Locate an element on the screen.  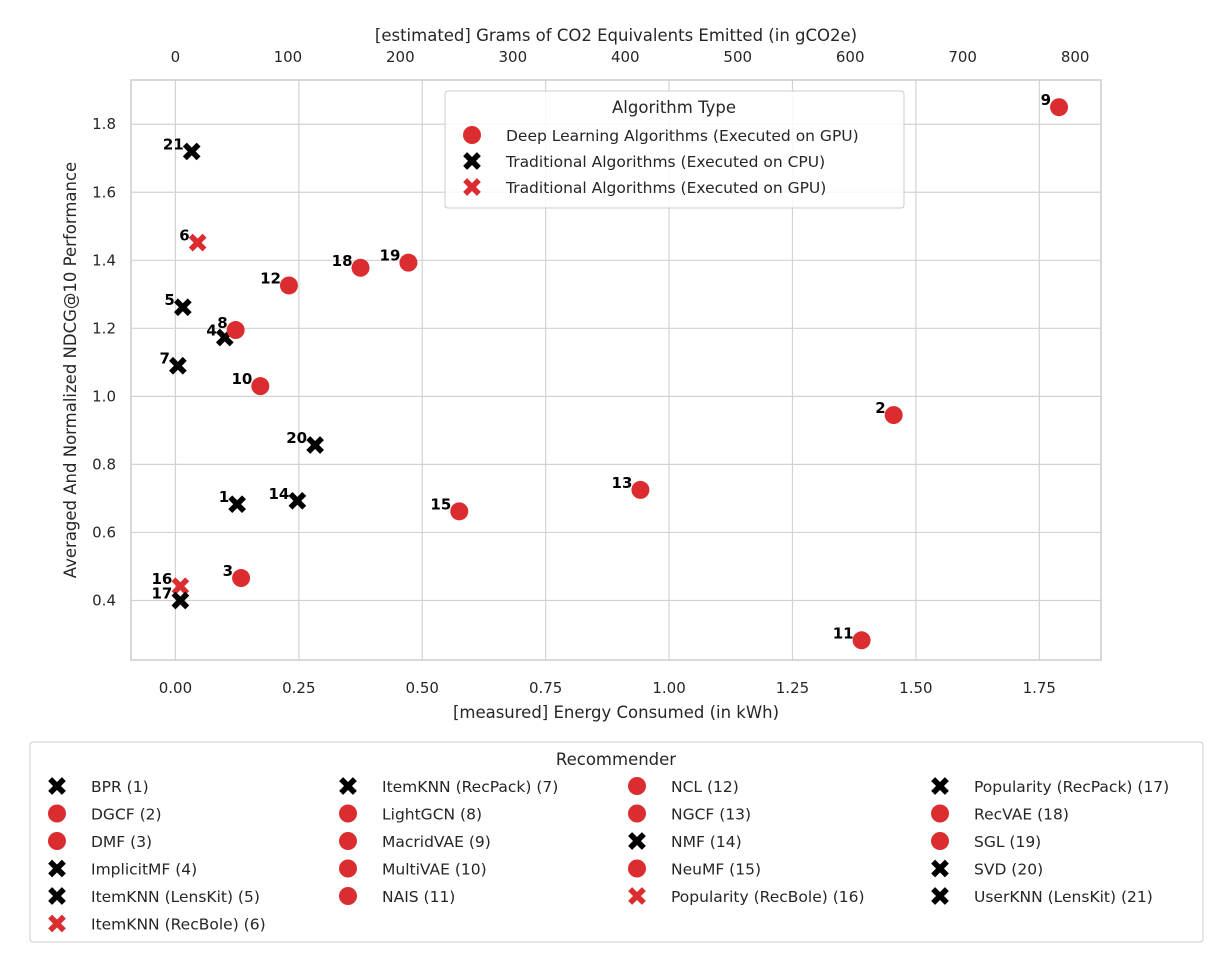
data-point-label-1: 1 is located at coordinates (224, 497).